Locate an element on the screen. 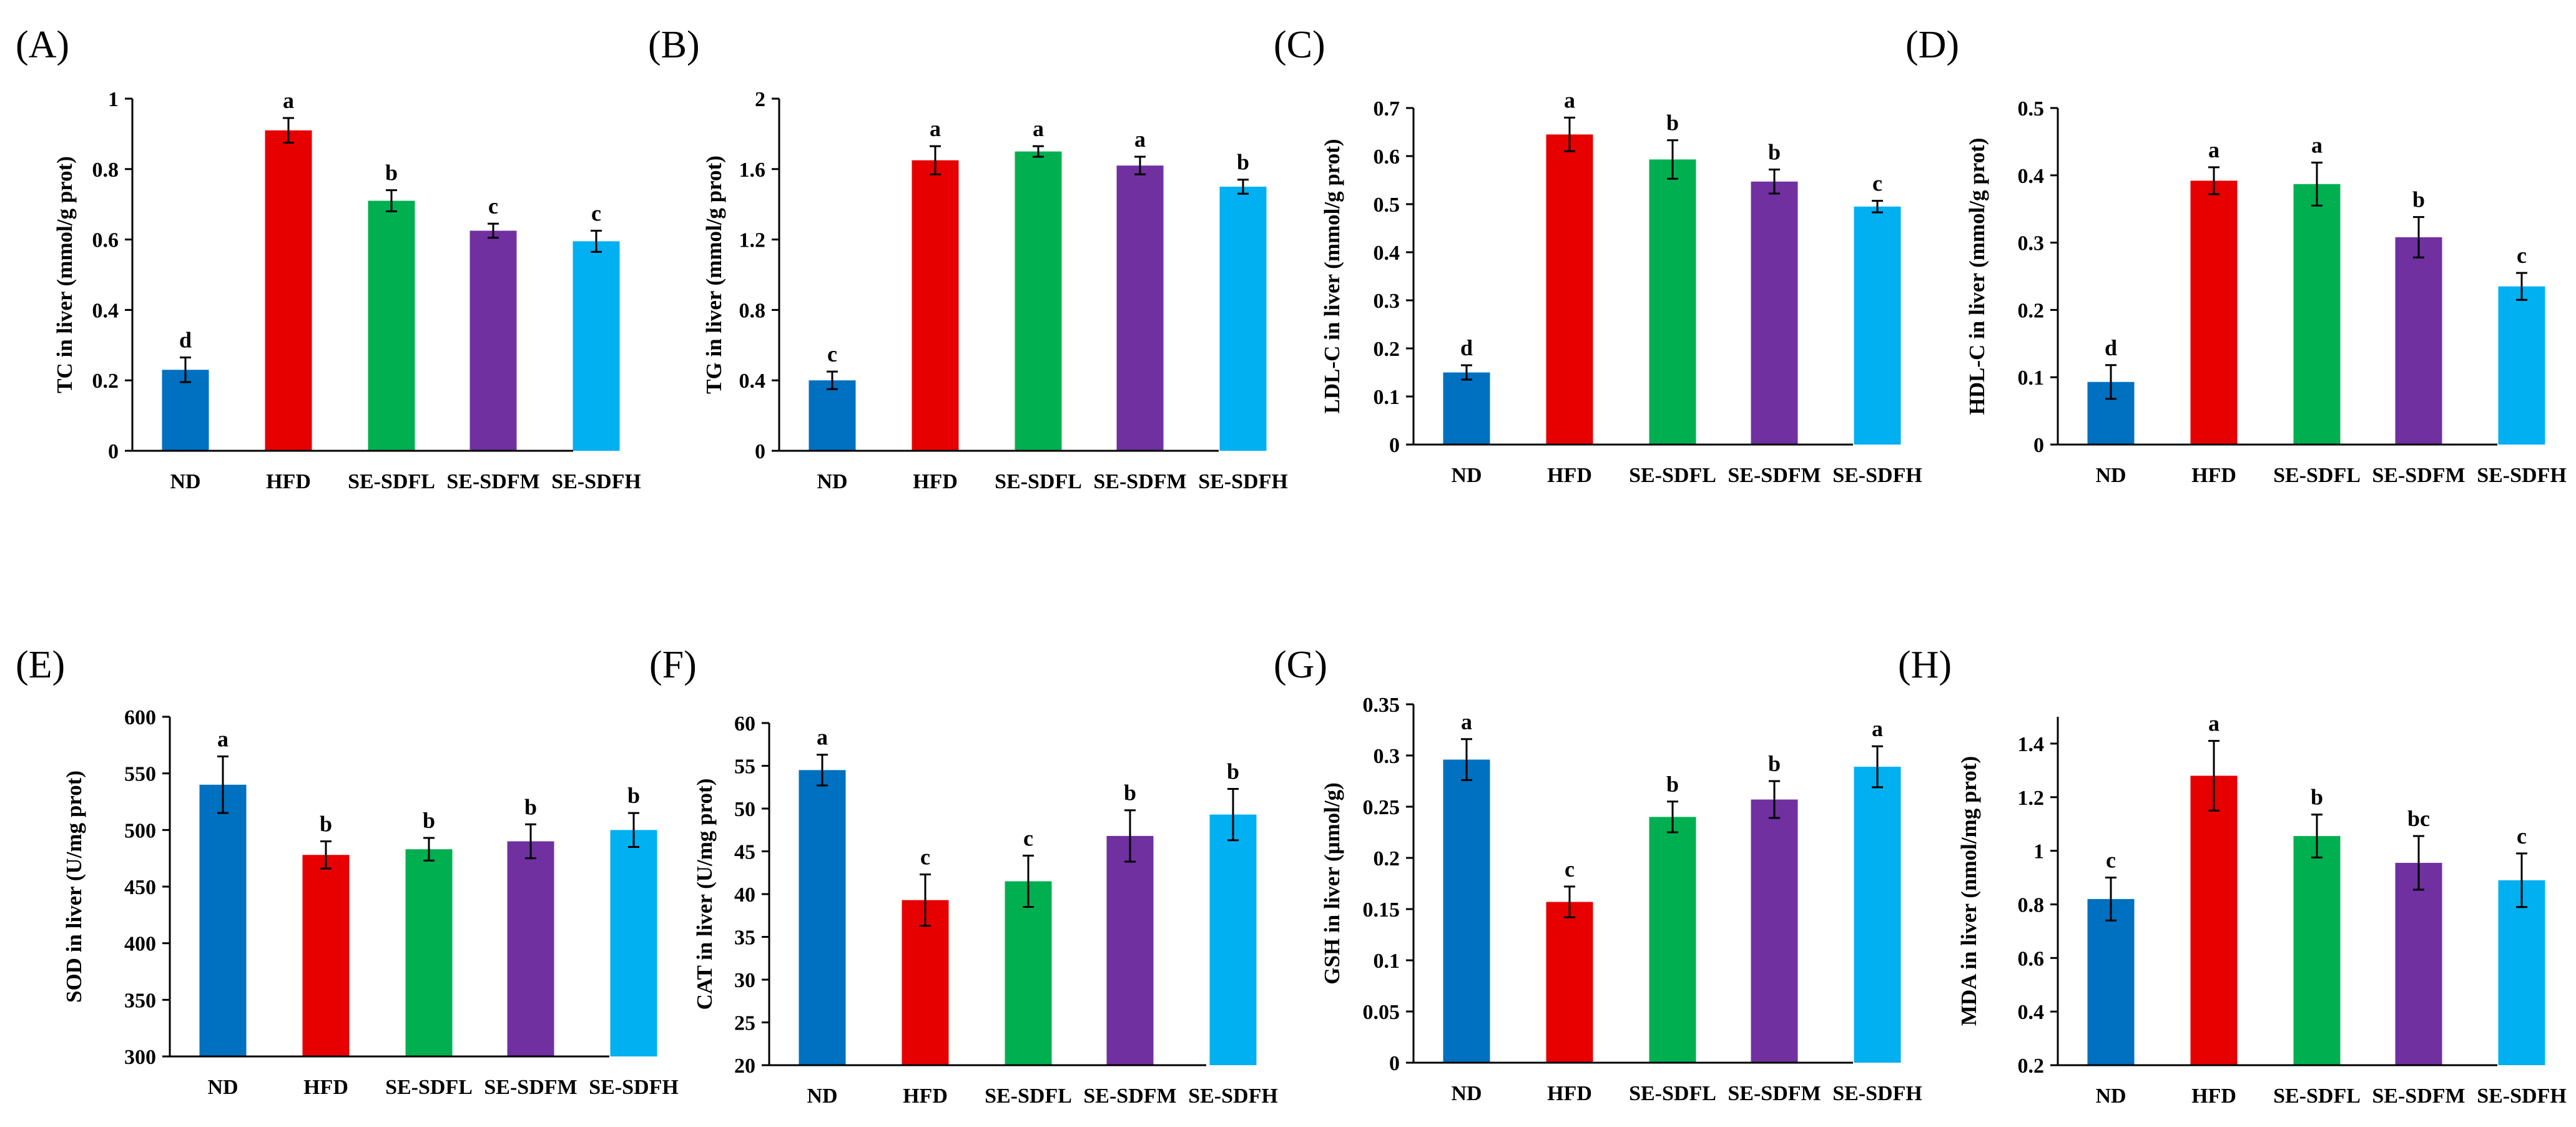 The image size is (2576, 1127). panel-c-error-bar-hfd is located at coordinates (1569, 134).